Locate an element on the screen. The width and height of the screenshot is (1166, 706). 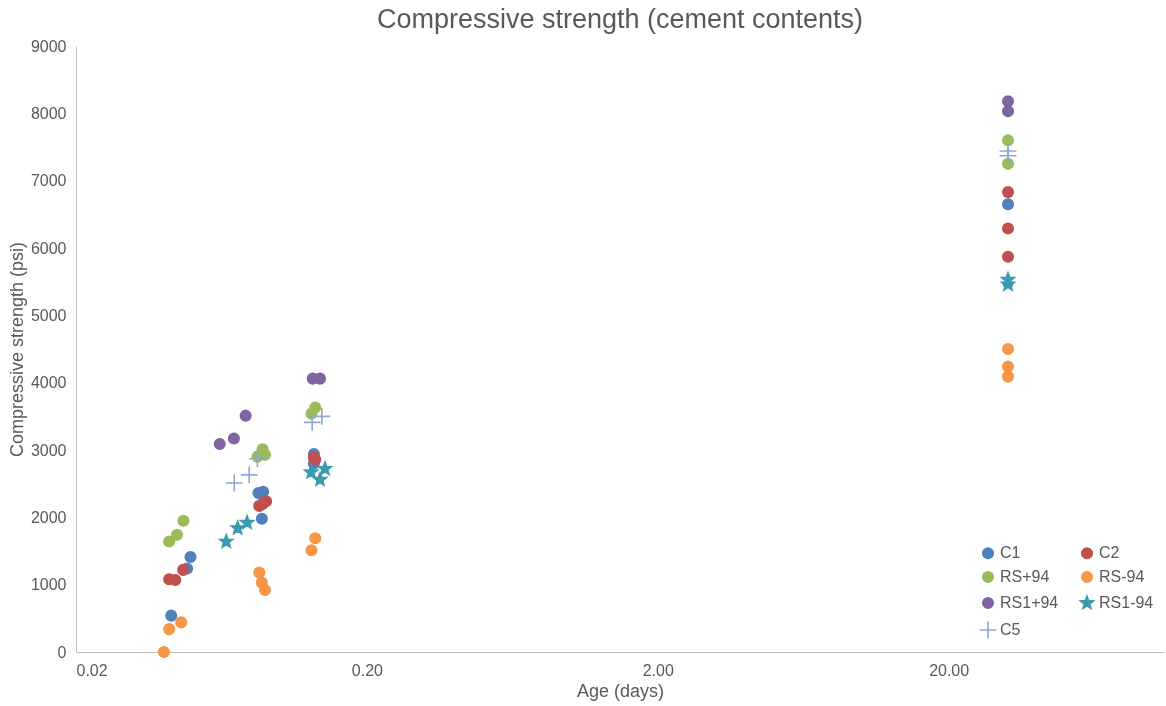
legend-label: RS-94 is located at coordinates (1122, 576).